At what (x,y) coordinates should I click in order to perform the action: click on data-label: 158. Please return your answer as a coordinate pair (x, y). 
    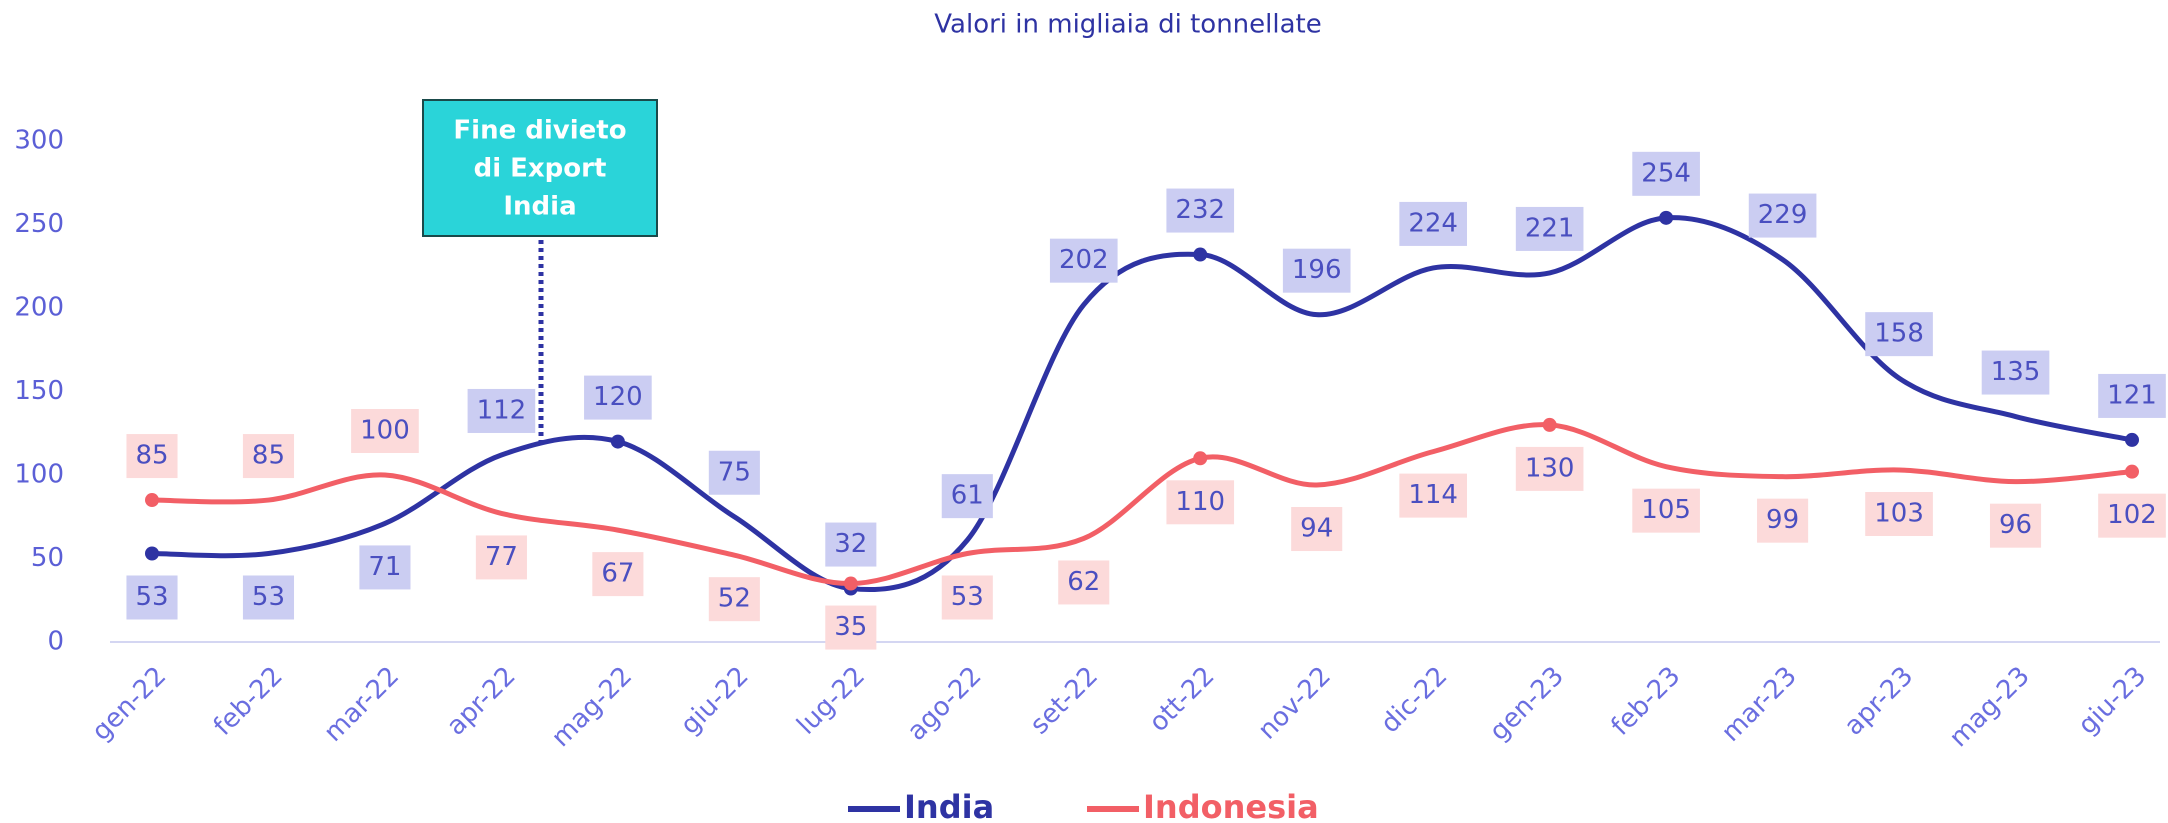
    Looking at the image, I should click on (1899, 334).